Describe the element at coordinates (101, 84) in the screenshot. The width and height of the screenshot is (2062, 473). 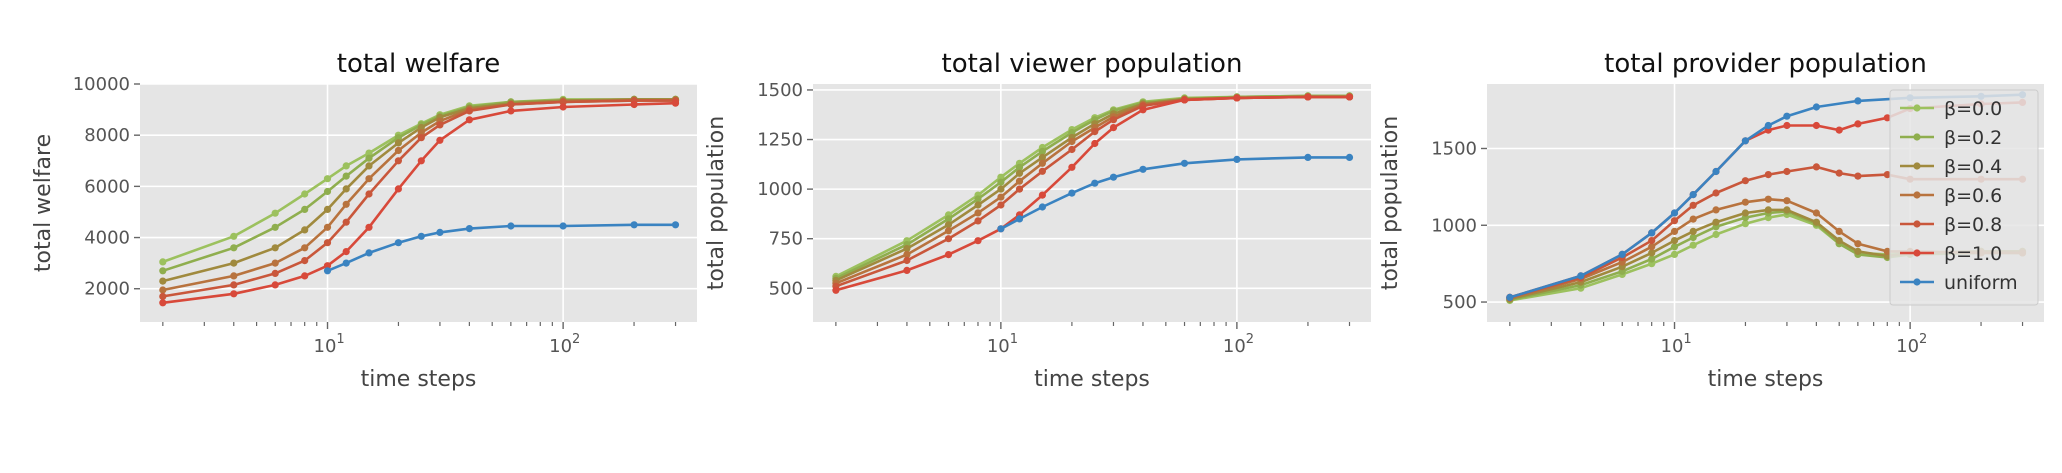
I see `y-tick-label: 10000` at that location.